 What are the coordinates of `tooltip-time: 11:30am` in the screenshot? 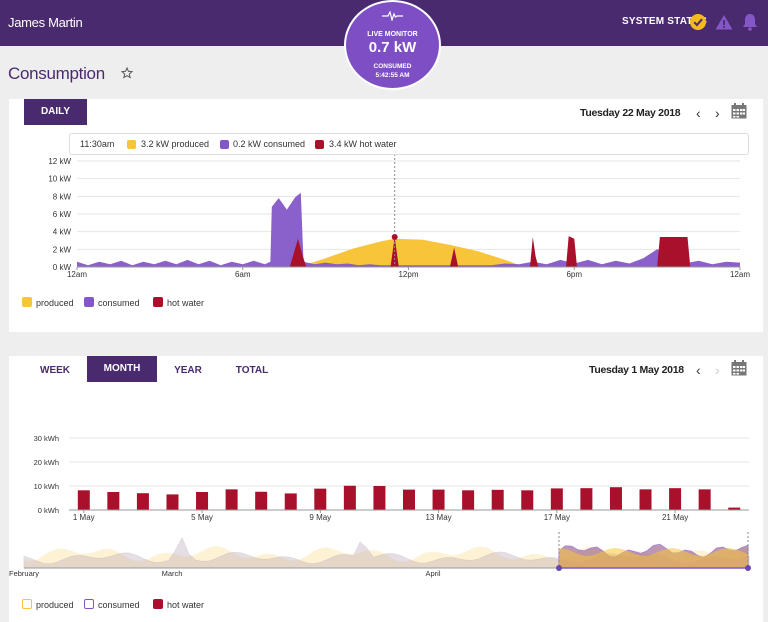 It's located at (97, 144).